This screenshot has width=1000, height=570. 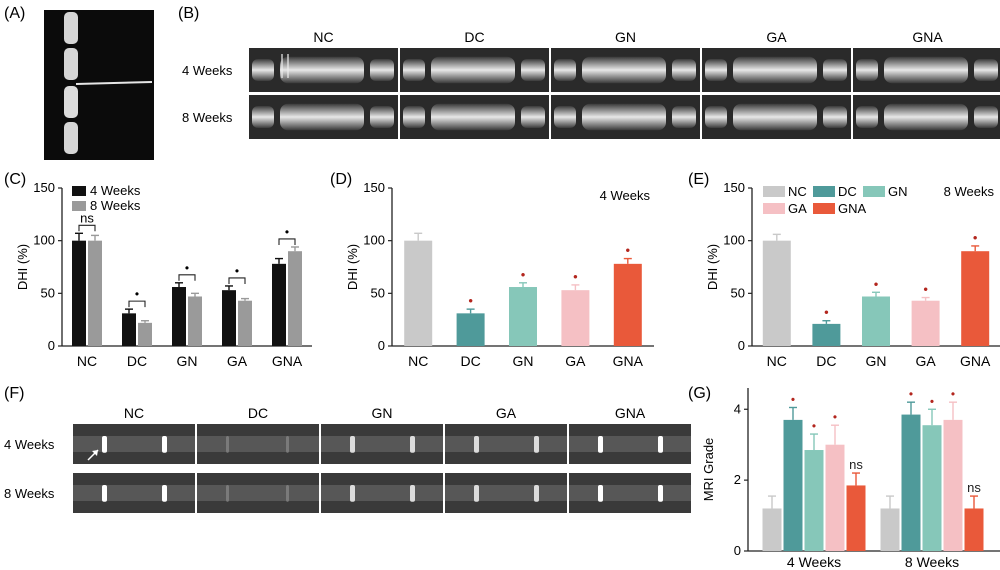 I want to click on mri-row-label: 8 Weeks, so click(x=29, y=493).